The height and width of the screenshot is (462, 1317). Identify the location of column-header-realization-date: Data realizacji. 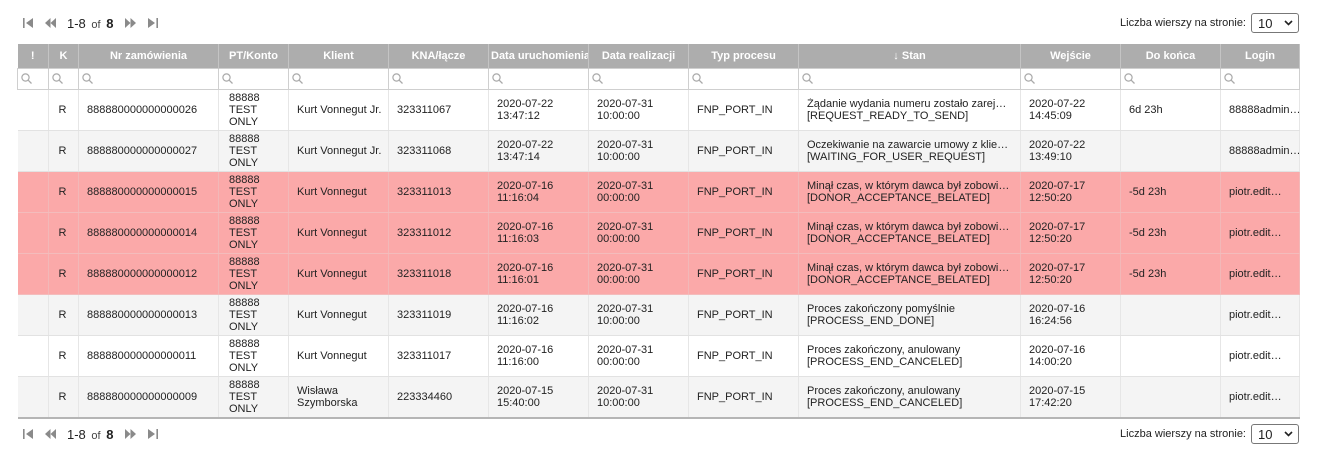
(638, 56).